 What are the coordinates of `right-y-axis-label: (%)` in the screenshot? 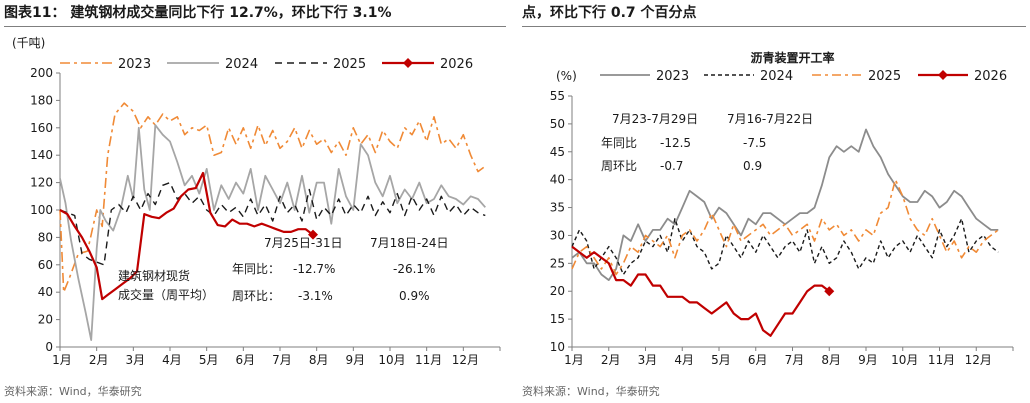 It's located at (566, 76).